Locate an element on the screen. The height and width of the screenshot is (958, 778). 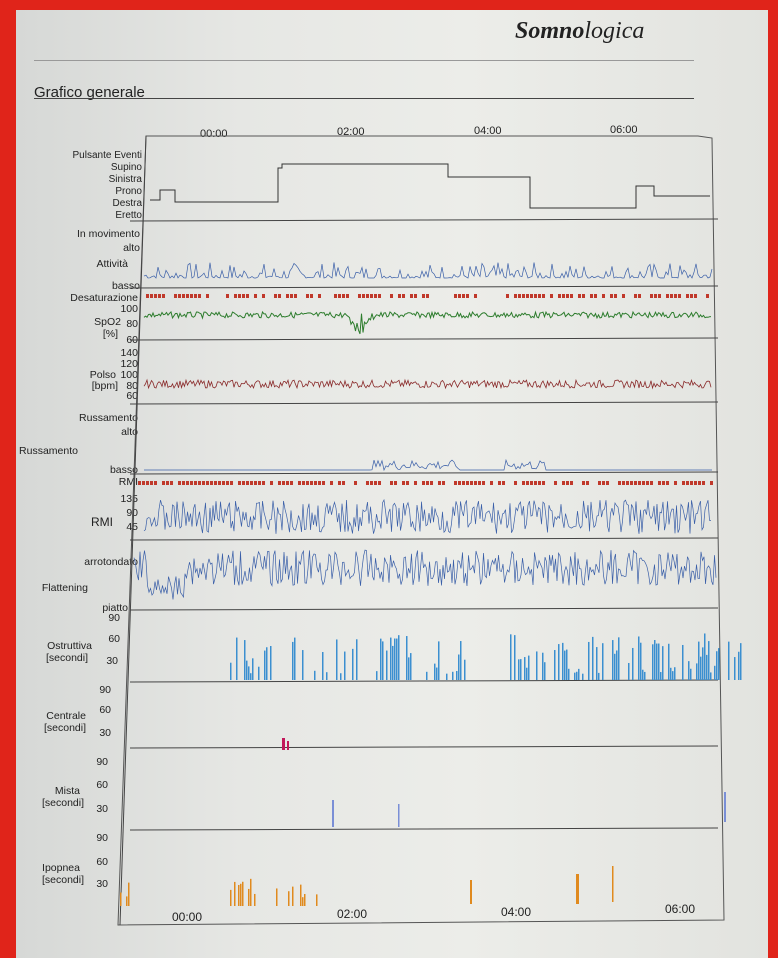
label-polso-60: 60 is located at coordinates (132, 396).